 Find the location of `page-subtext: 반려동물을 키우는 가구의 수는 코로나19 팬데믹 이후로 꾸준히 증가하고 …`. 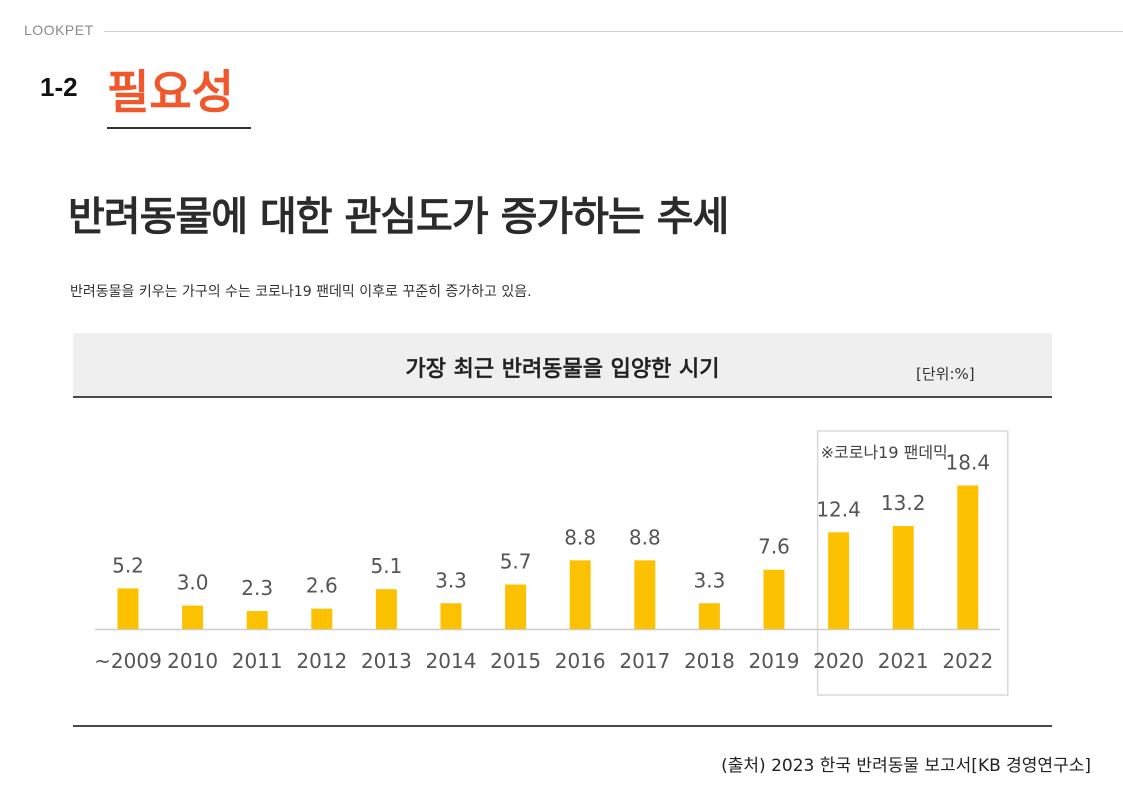

page-subtext: 반려동물을 키우는 가구의 수는 코로나19 팬데믹 이후로 꾸준히 증가하고 … is located at coordinates (301, 292).